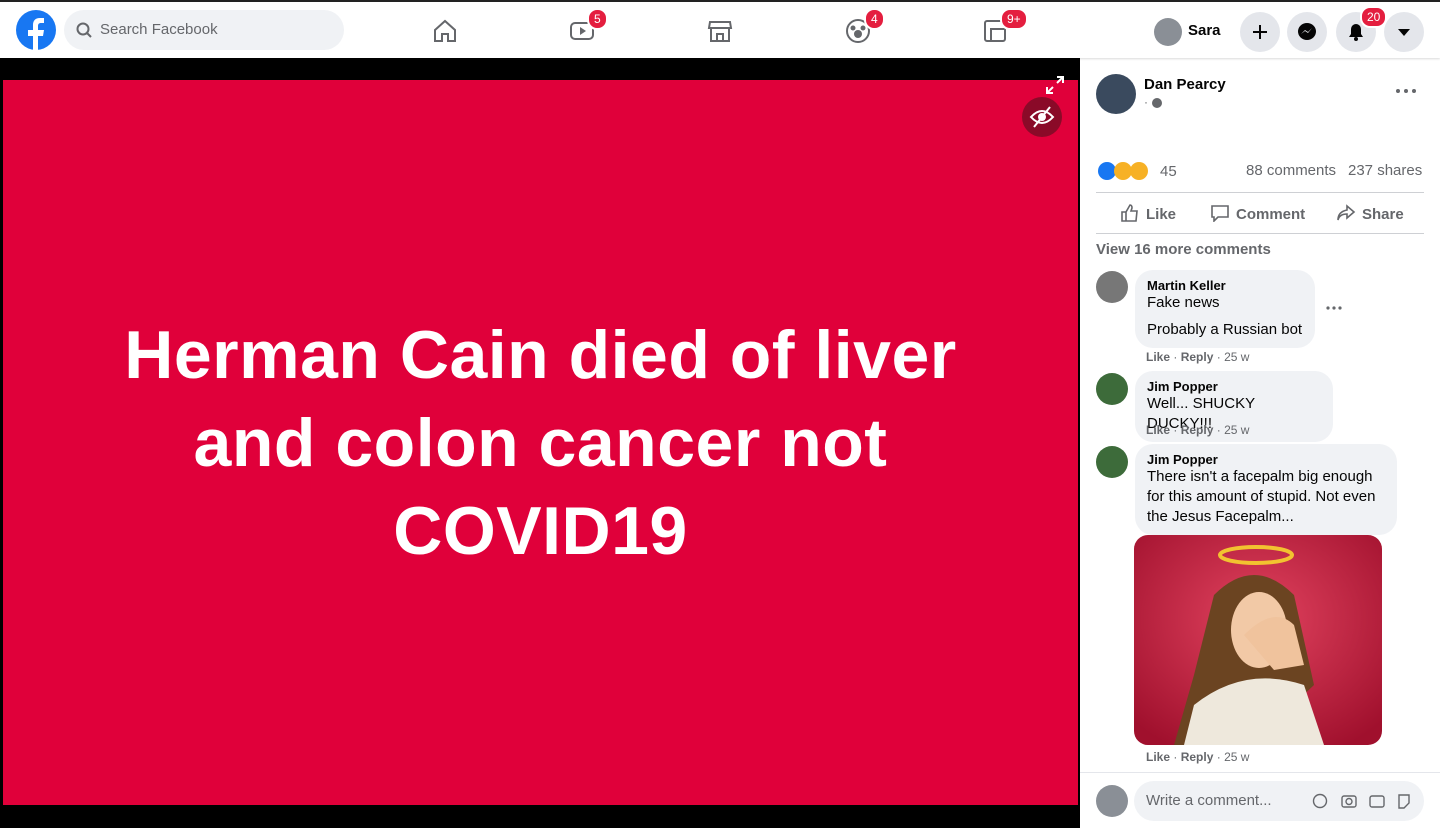  What do you see at coordinates (1291, 170) in the screenshot?
I see `comment-count: 88 comments` at bounding box center [1291, 170].